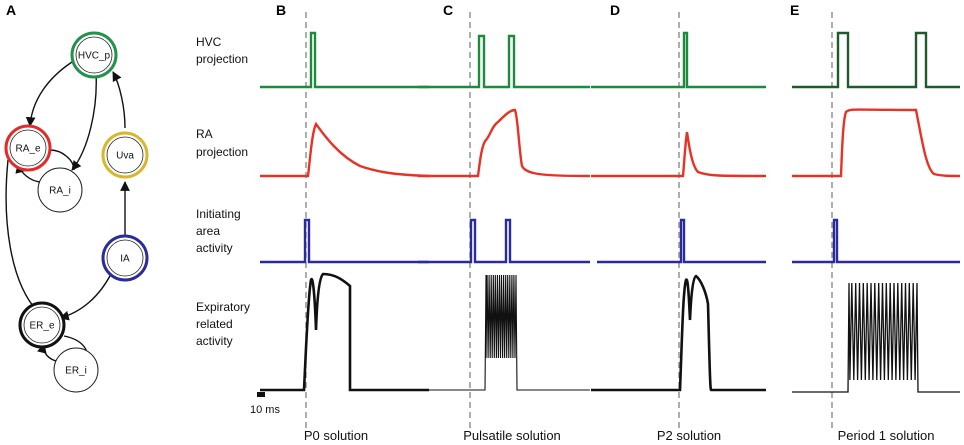 This screenshot has width=964, height=445. What do you see at coordinates (49, 94) in the screenshot?
I see `edge-hvc-to-ra-e` at bounding box center [49, 94].